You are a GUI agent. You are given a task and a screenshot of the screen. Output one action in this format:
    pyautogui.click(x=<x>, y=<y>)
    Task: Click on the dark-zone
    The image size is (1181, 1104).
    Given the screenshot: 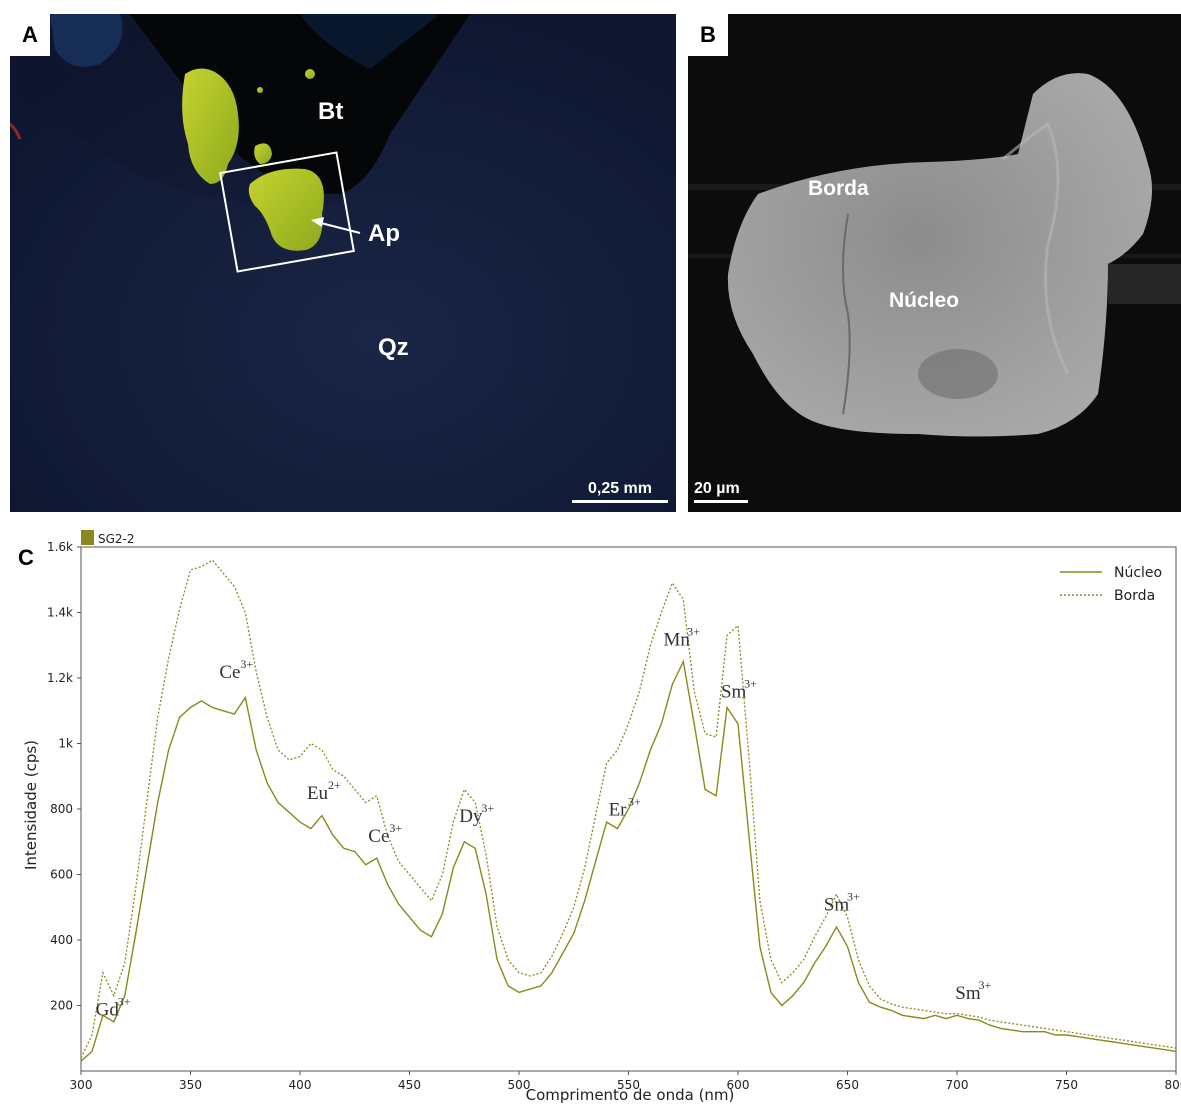 What is the action you would take?
    pyautogui.click(x=958, y=374)
    